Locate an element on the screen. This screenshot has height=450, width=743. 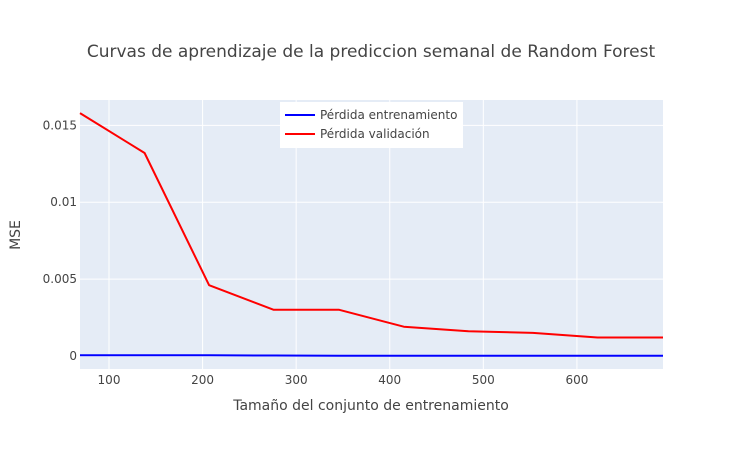
series-line-training is located at coordinates (371, 355).